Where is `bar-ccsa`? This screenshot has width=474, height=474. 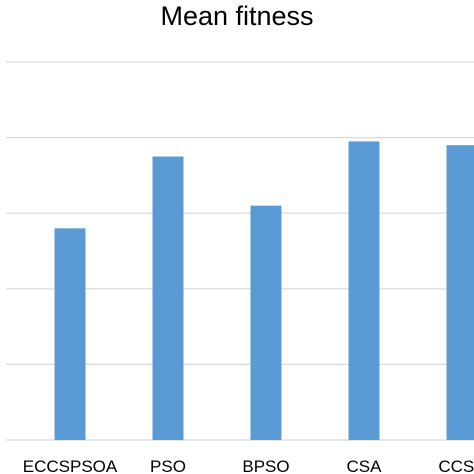
bar-ccsa is located at coordinates (460, 292).